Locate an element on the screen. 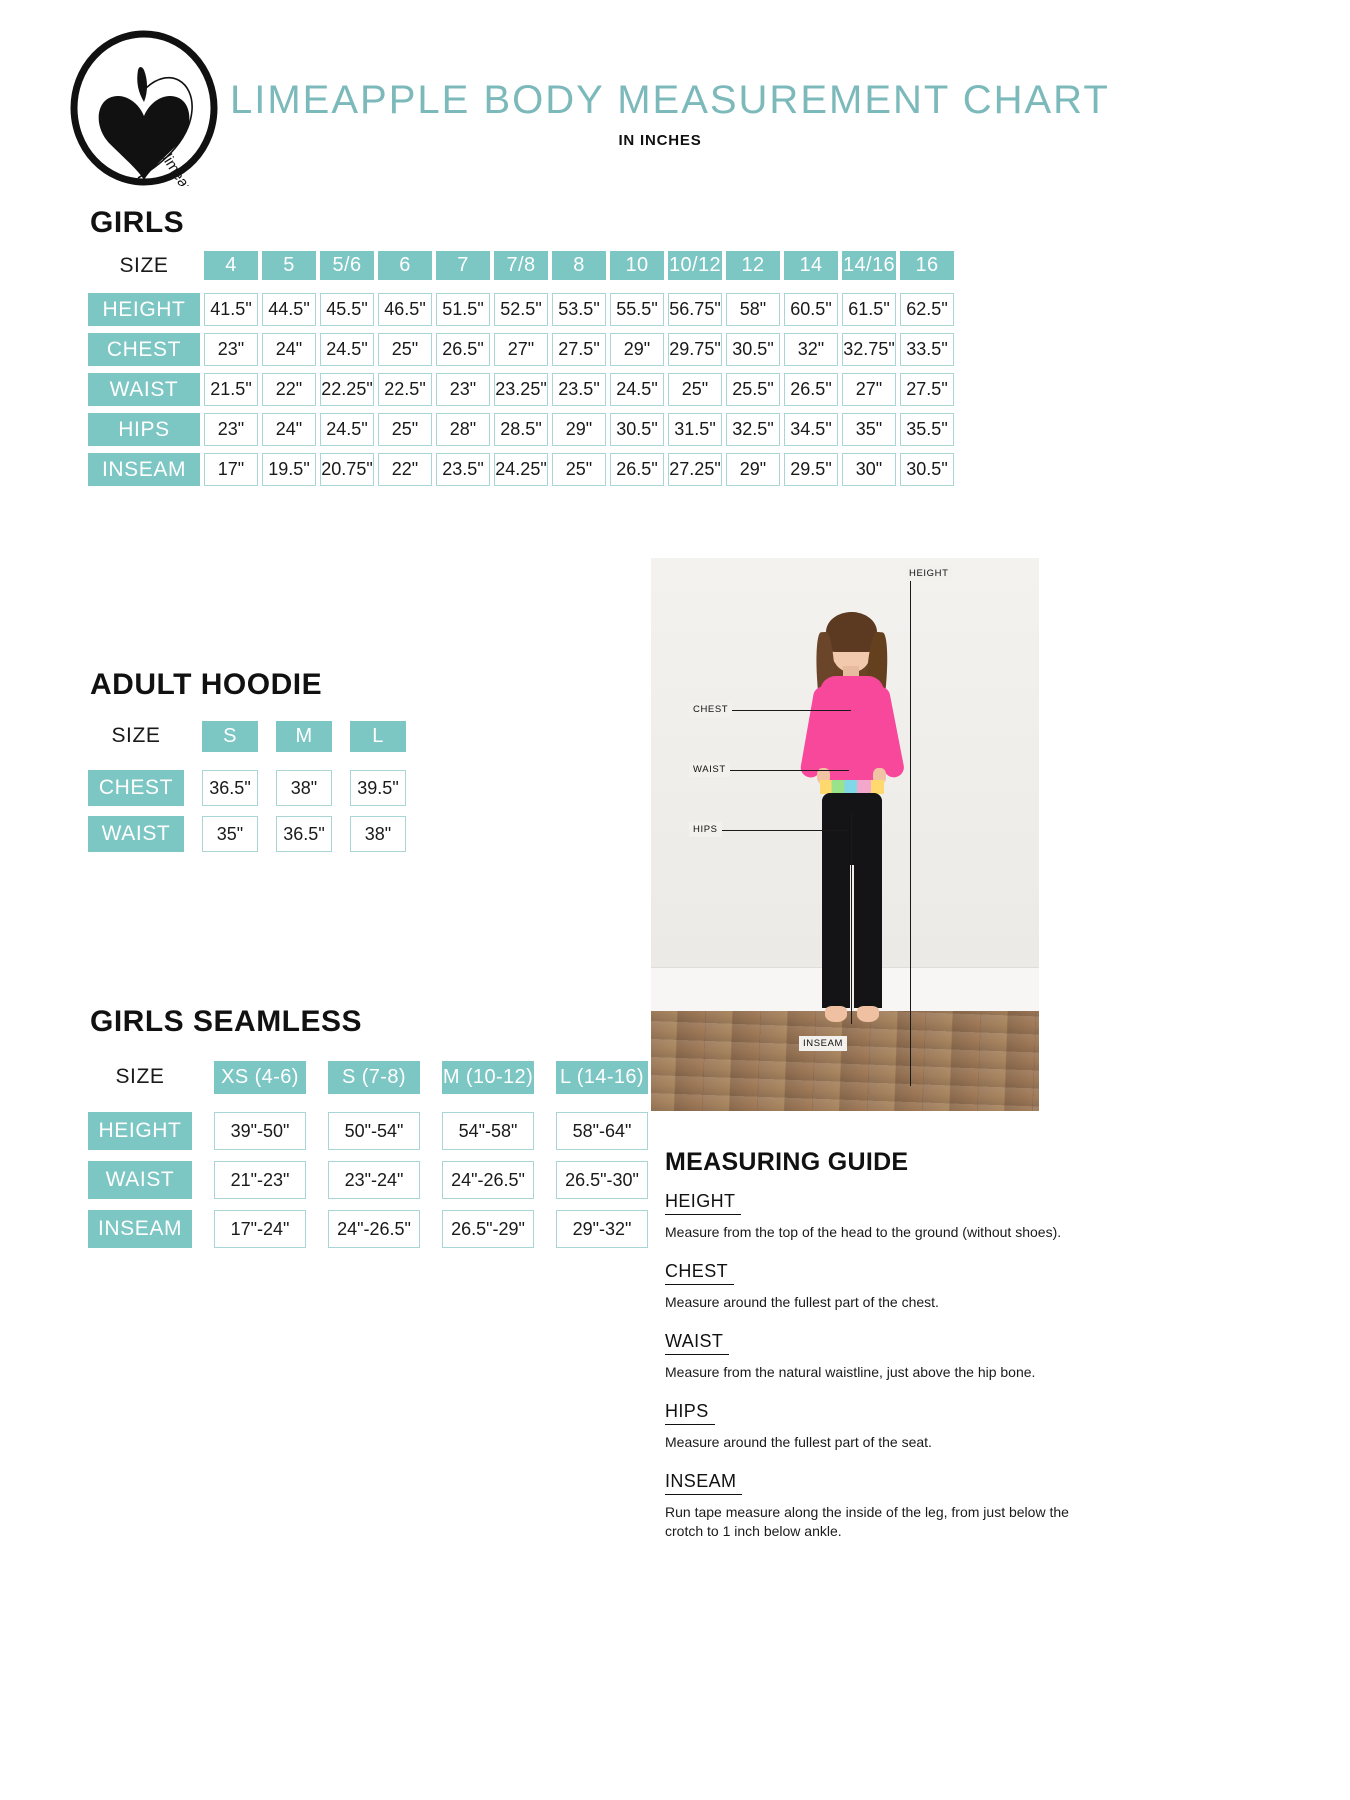 This screenshot has height=1800, width=1350. measuring-guide-title: MEASURING GUIDE is located at coordinates (787, 1162).